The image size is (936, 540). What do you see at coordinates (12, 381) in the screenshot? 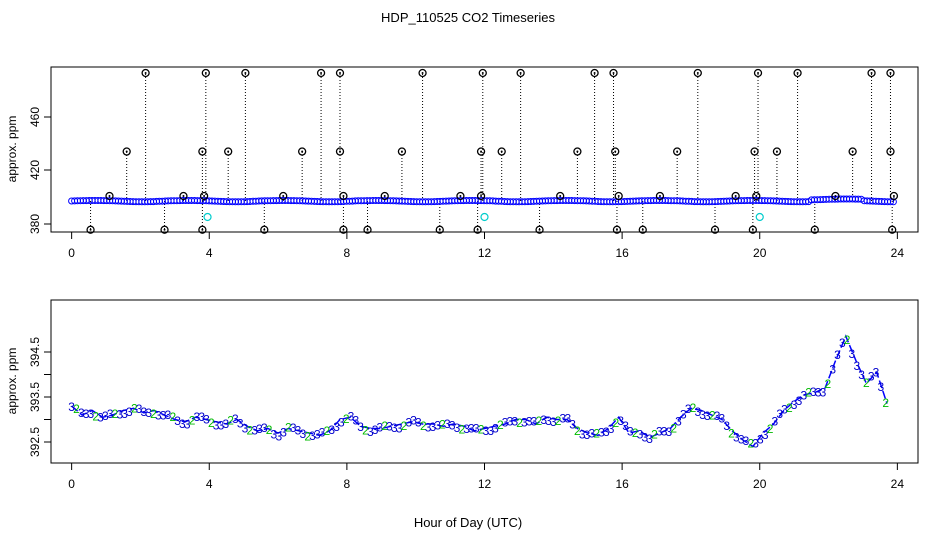
I see `bottom-ylabel: approx. ppm` at bounding box center [12, 381].